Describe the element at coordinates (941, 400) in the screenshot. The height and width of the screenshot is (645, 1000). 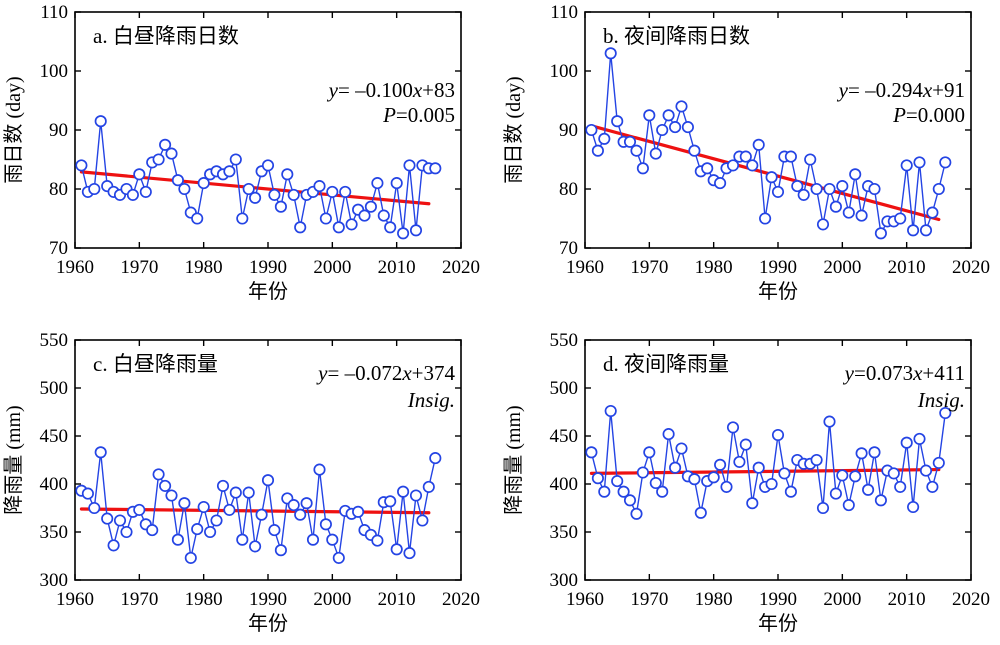
I see `significance-label: Insig.` at that location.